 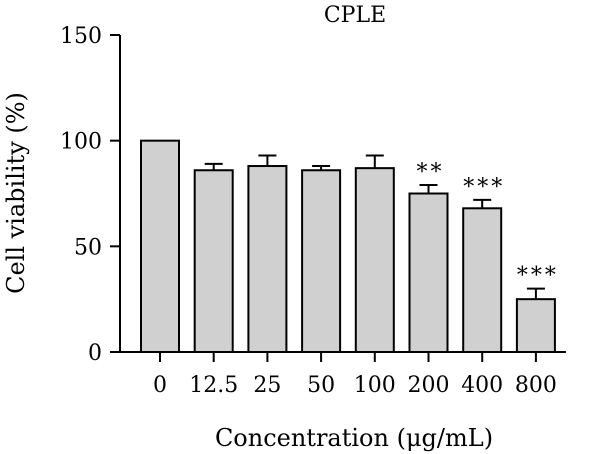 I want to click on x-tick-label: 200, so click(x=429, y=385).